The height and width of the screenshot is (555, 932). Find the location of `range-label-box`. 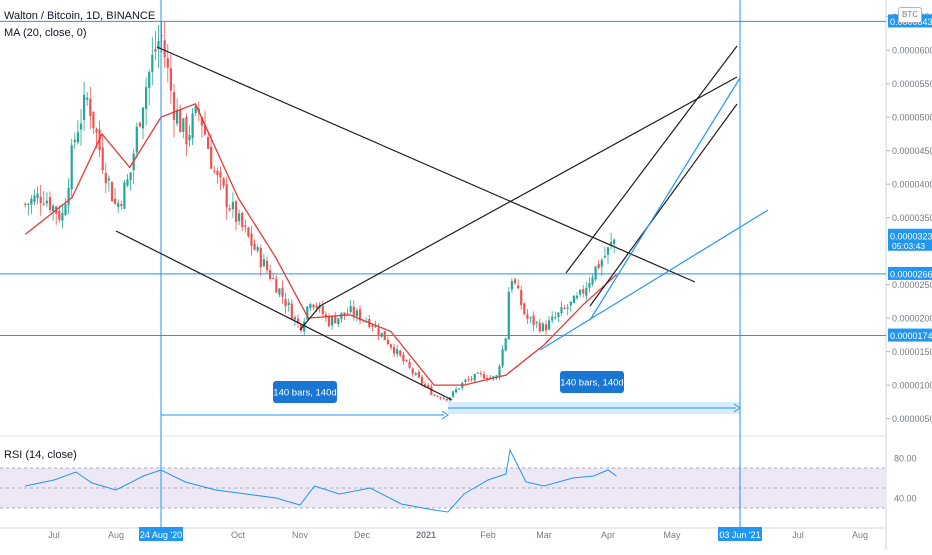

range-label-box is located at coordinates (592, 382).